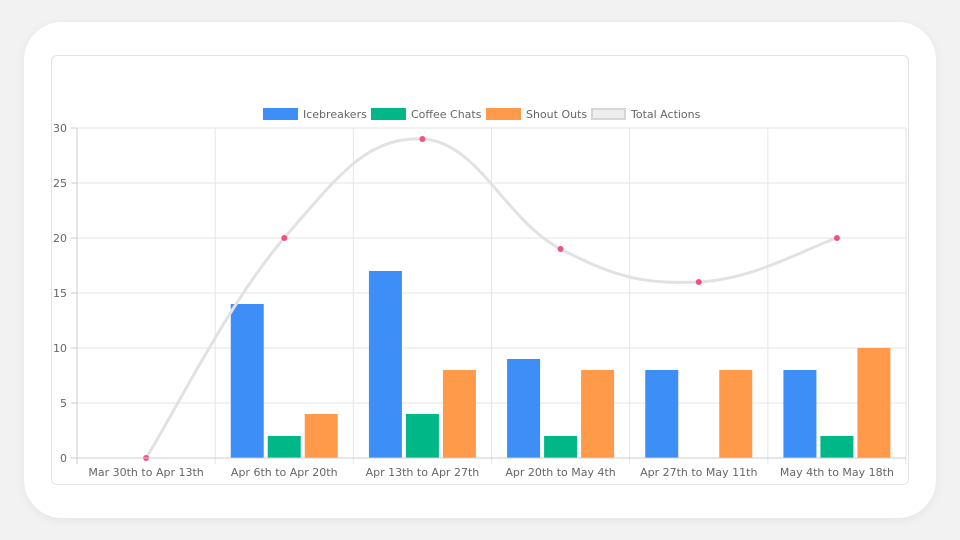 The image size is (960, 540). I want to click on x-tick-label: Apr 6th to Apr 20th, so click(284, 472).